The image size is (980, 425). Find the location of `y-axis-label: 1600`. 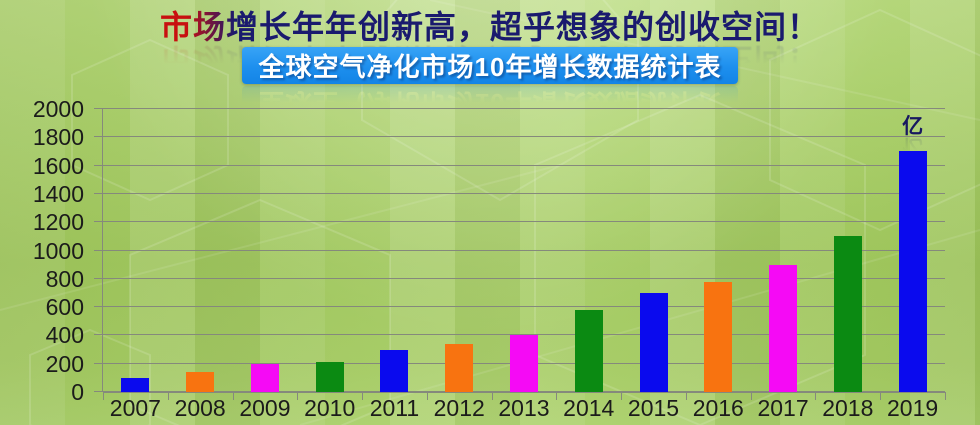

y-axis-label: 1600 is located at coordinates (58, 165).